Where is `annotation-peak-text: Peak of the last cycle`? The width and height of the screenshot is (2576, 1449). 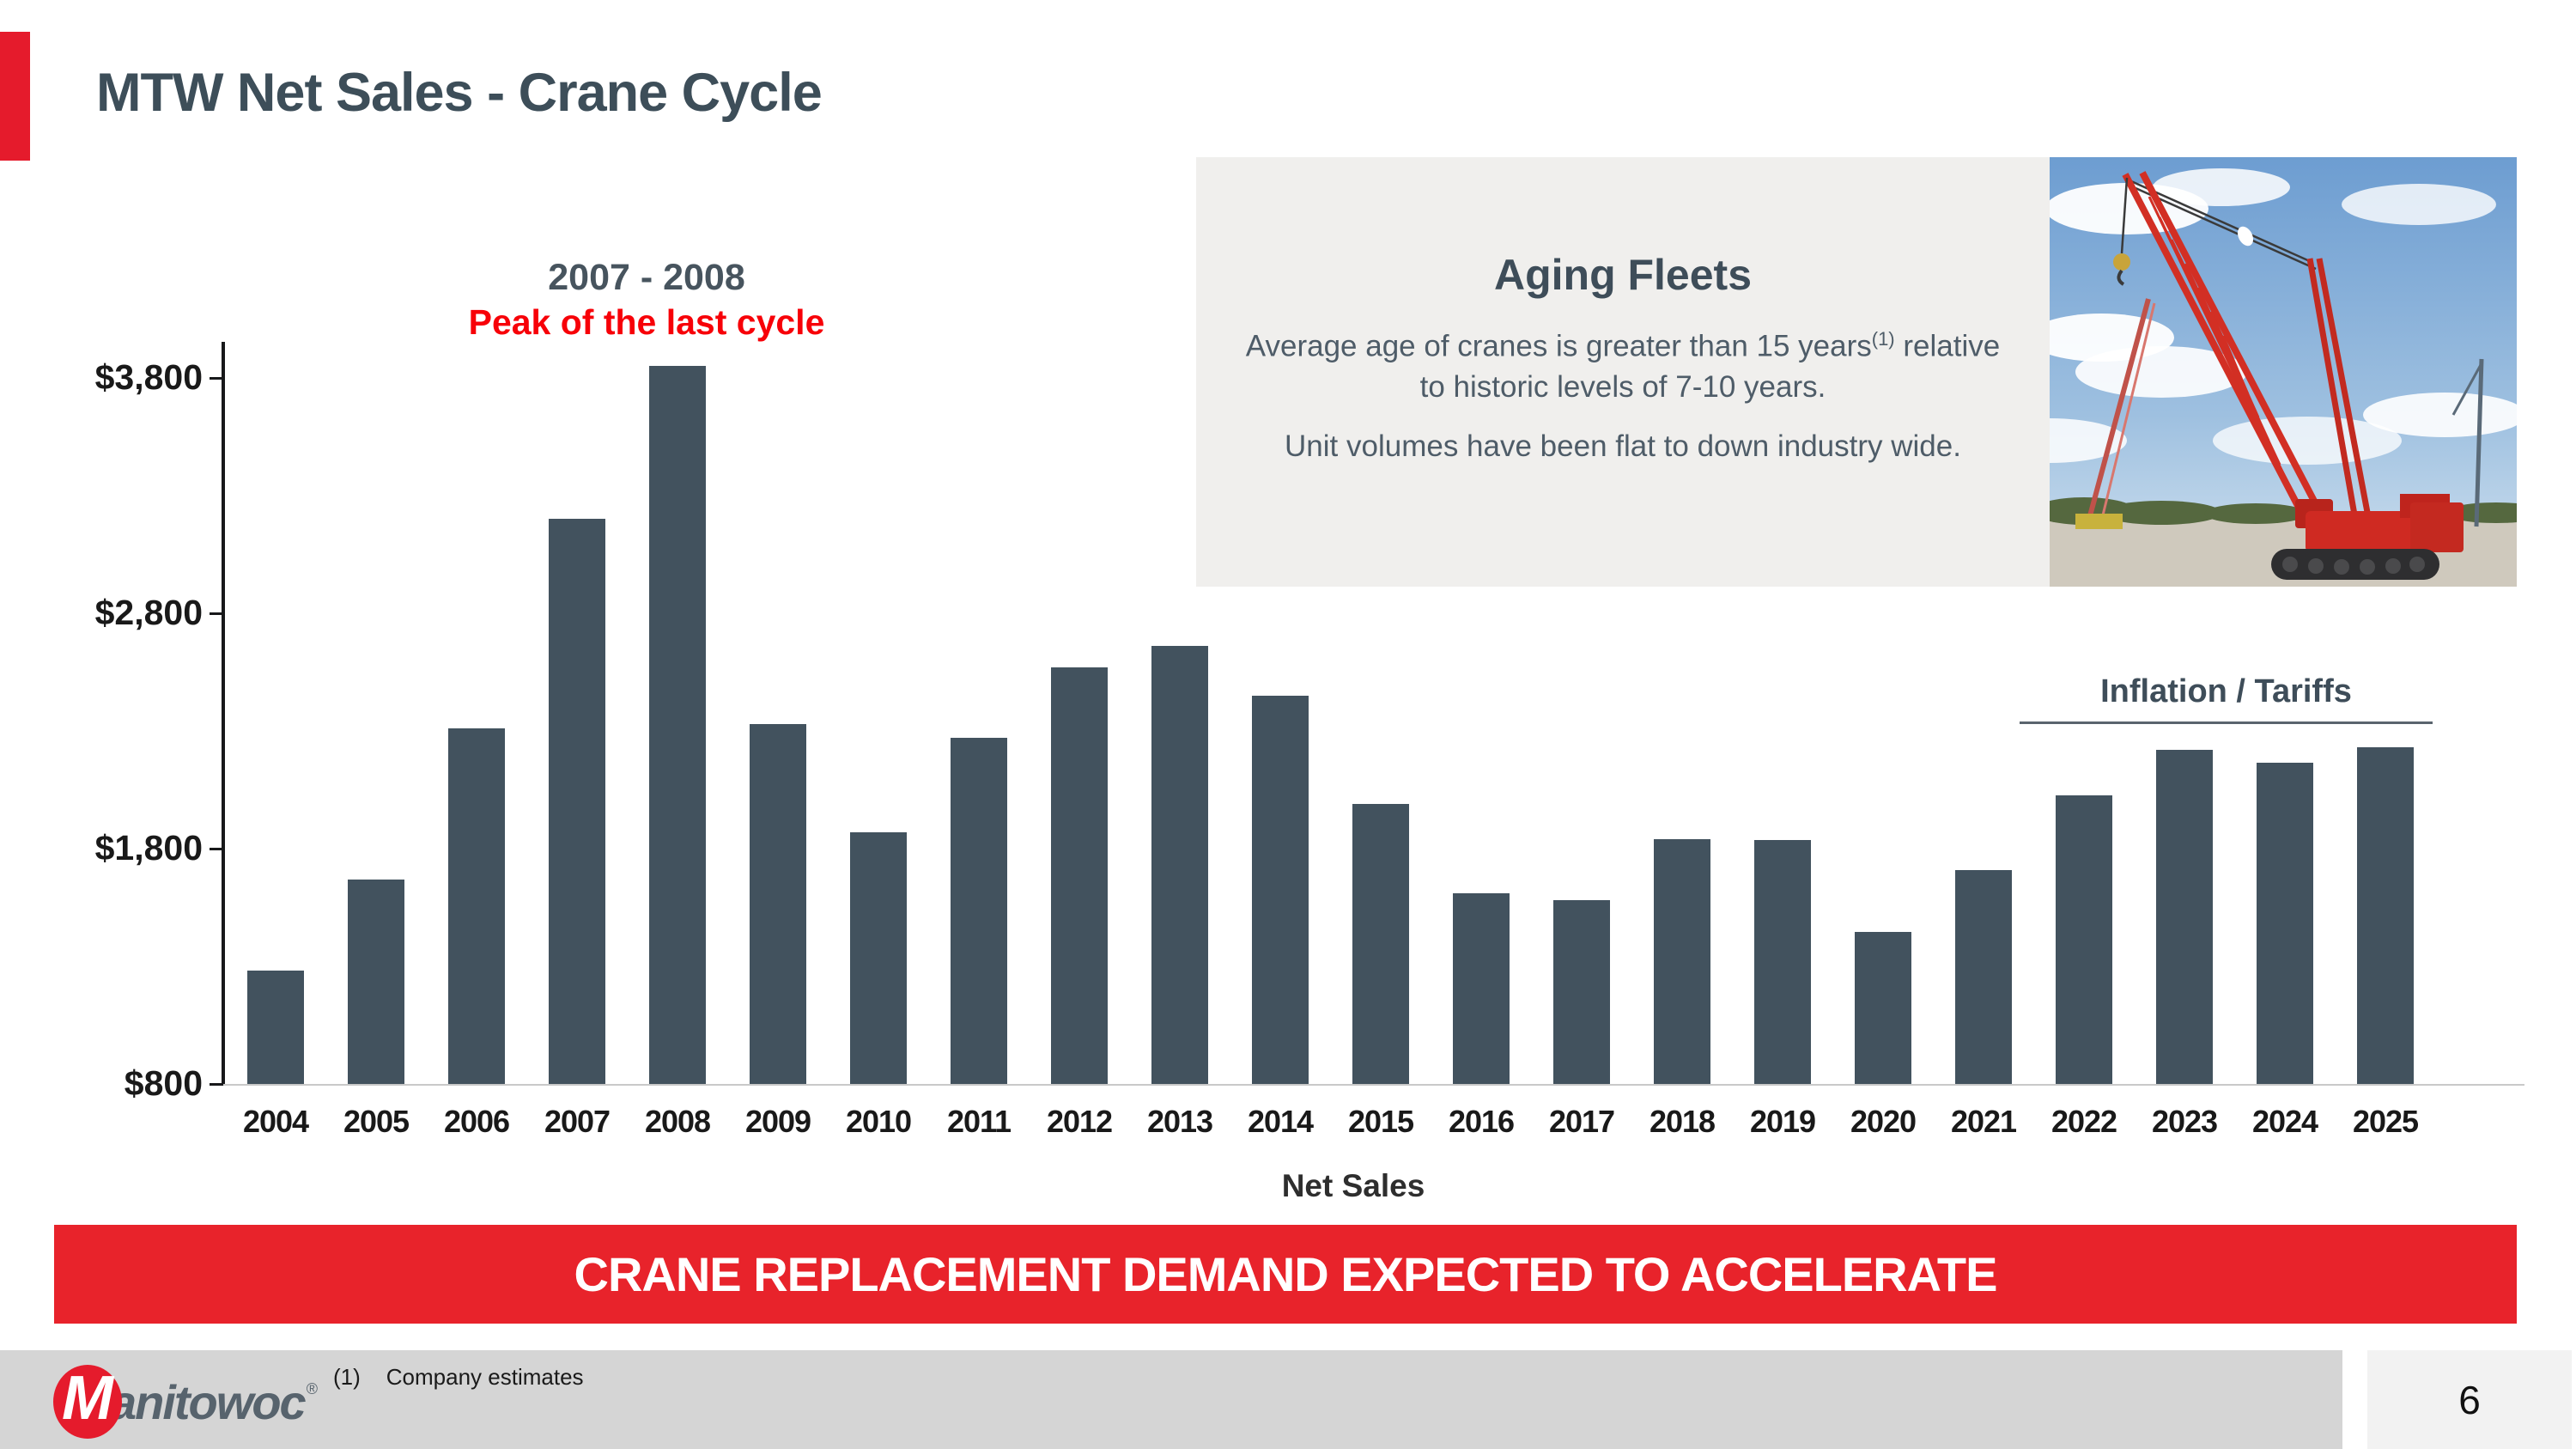 annotation-peak-text: Peak of the last cycle is located at coordinates (647, 322).